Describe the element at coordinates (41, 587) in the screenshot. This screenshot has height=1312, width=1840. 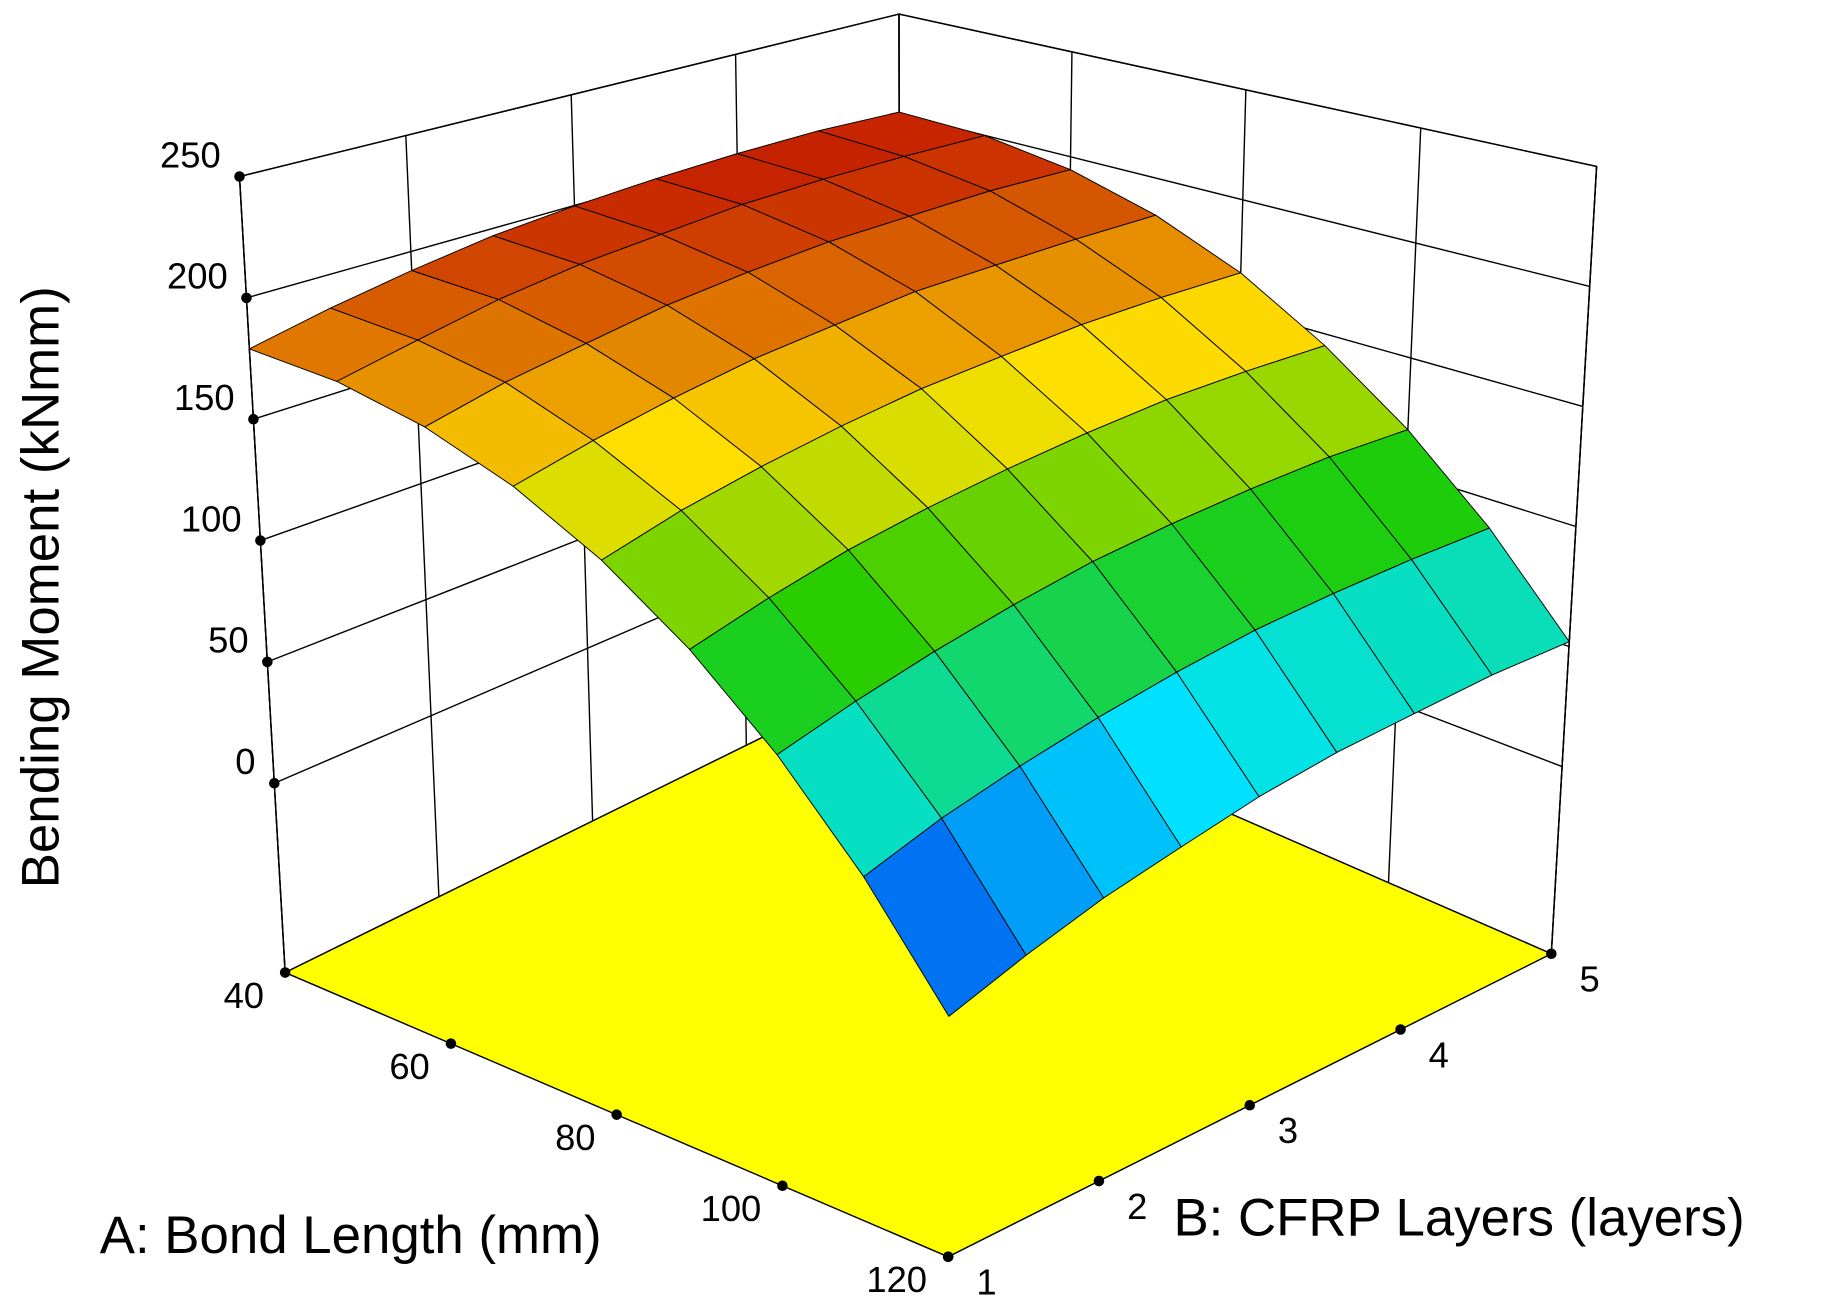
I see `z-axis-label: Bending Moment (kNmm)` at that location.